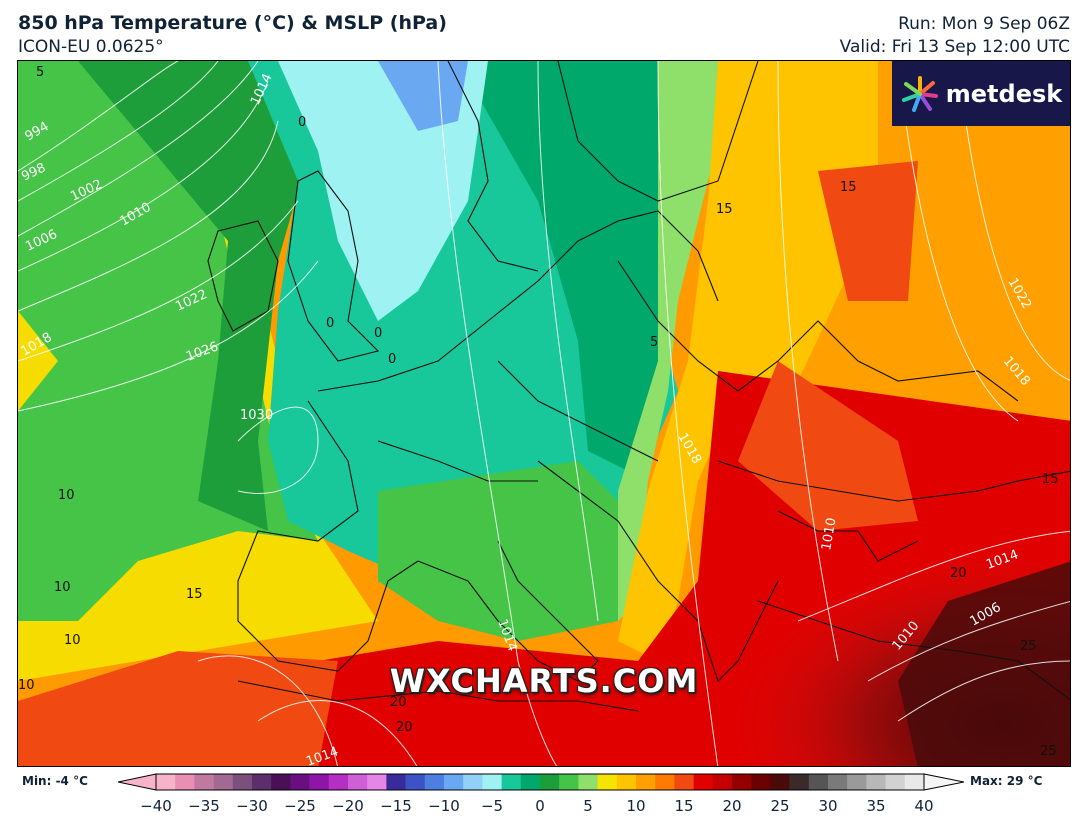  What do you see at coordinates (544, 681) in the screenshot?
I see `wxcharts-watermark: WXCHARTS.COM` at bounding box center [544, 681].